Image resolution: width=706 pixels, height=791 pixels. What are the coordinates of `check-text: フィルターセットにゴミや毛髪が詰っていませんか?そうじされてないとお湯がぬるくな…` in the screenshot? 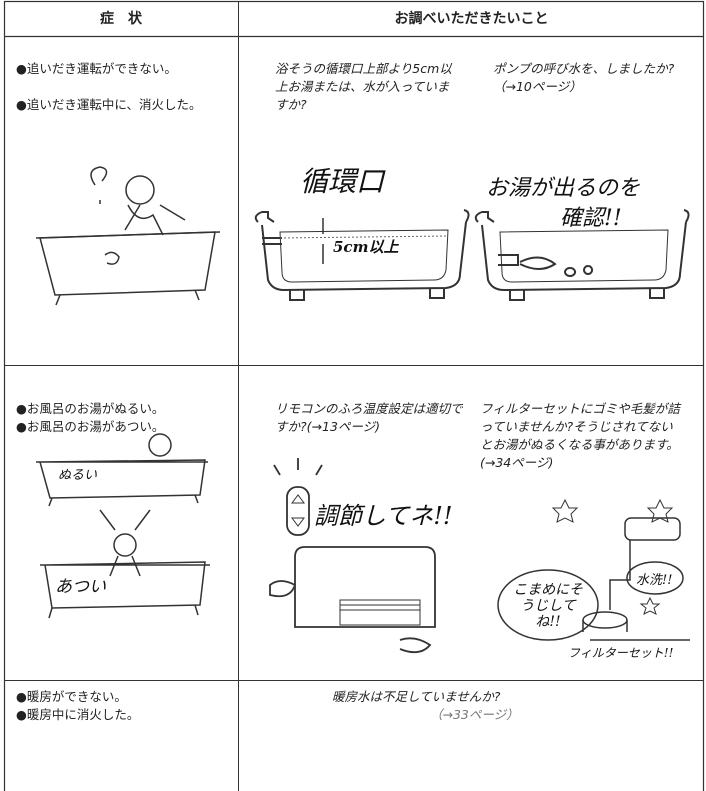 It's located at (580, 435).